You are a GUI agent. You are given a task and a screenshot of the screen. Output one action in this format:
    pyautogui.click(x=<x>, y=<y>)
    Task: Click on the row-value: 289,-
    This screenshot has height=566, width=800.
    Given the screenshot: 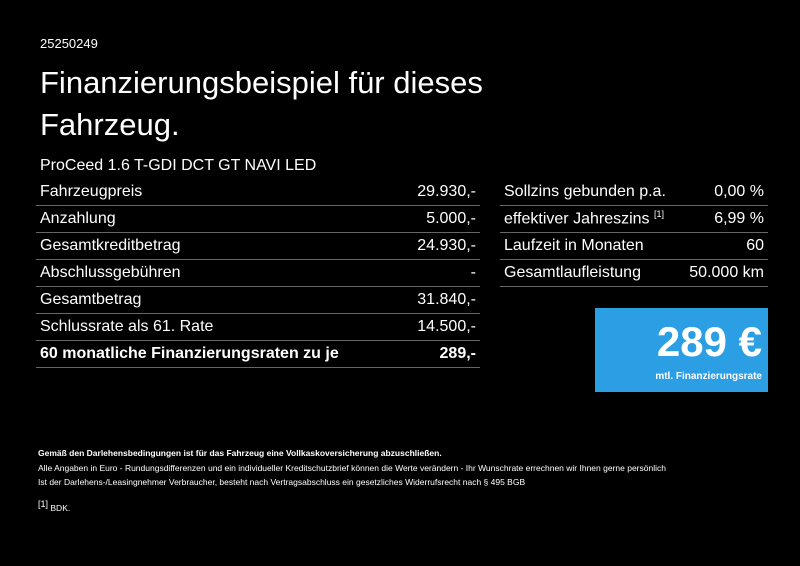 What is the action you would take?
    pyautogui.click(x=440, y=354)
    